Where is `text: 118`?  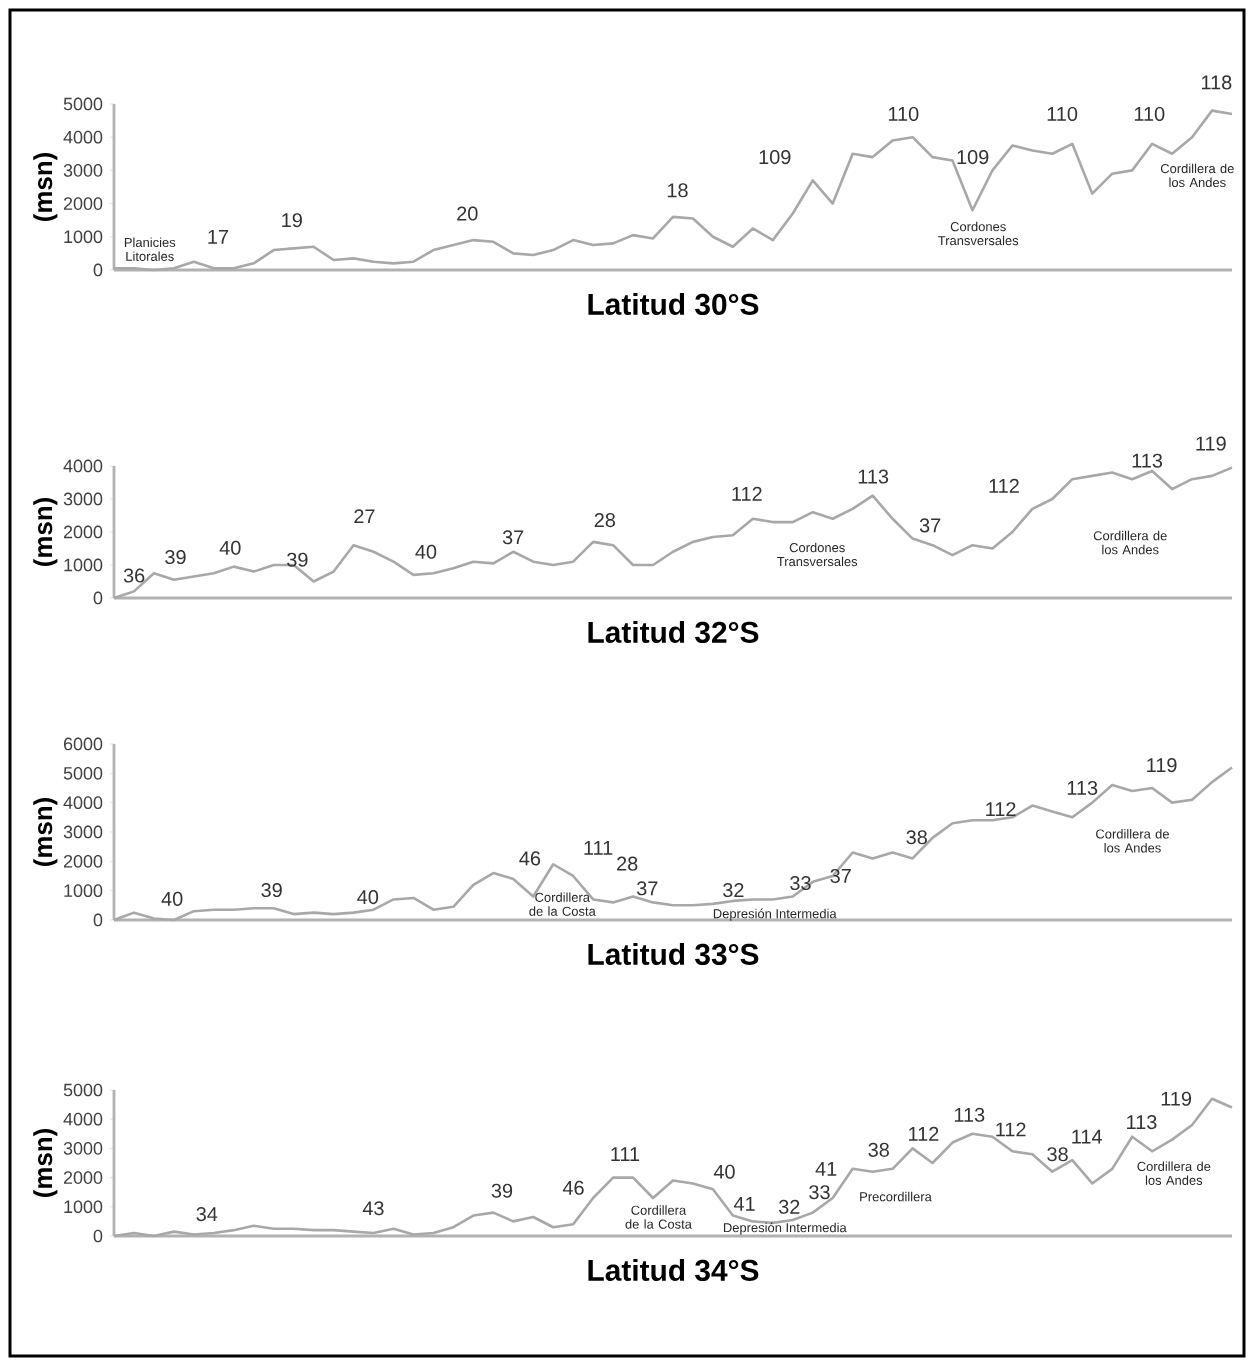
text: 118 is located at coordinates (1216, 82).